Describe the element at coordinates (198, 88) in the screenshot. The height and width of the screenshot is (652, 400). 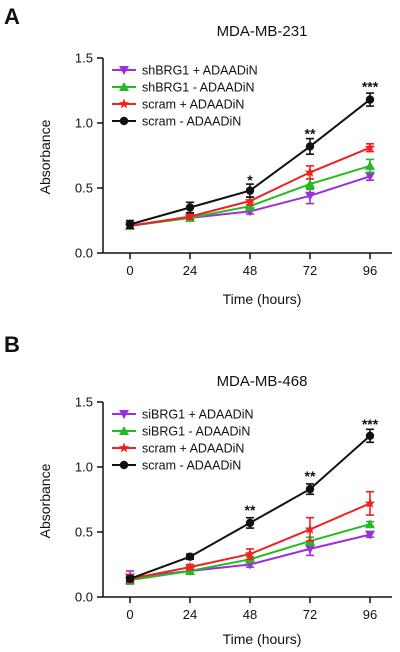
I see `legend-entry: shBRG1 - ADAADiN` at that location.